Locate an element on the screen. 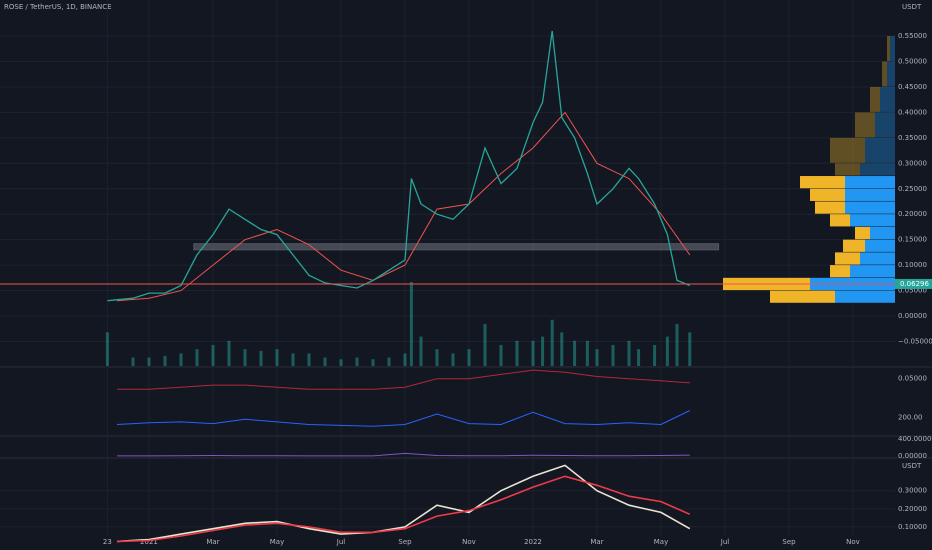 The image size is (932, 550). y-tick-label: 0.55000 is located at coordinates (912, 36).